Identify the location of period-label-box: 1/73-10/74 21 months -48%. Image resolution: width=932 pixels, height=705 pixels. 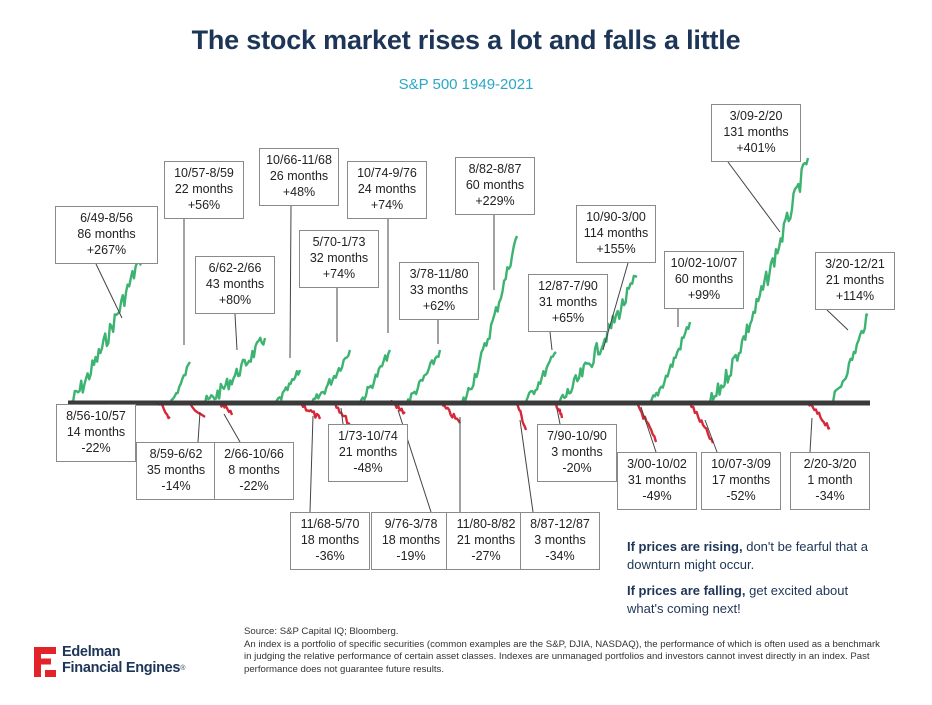
(368, 453).